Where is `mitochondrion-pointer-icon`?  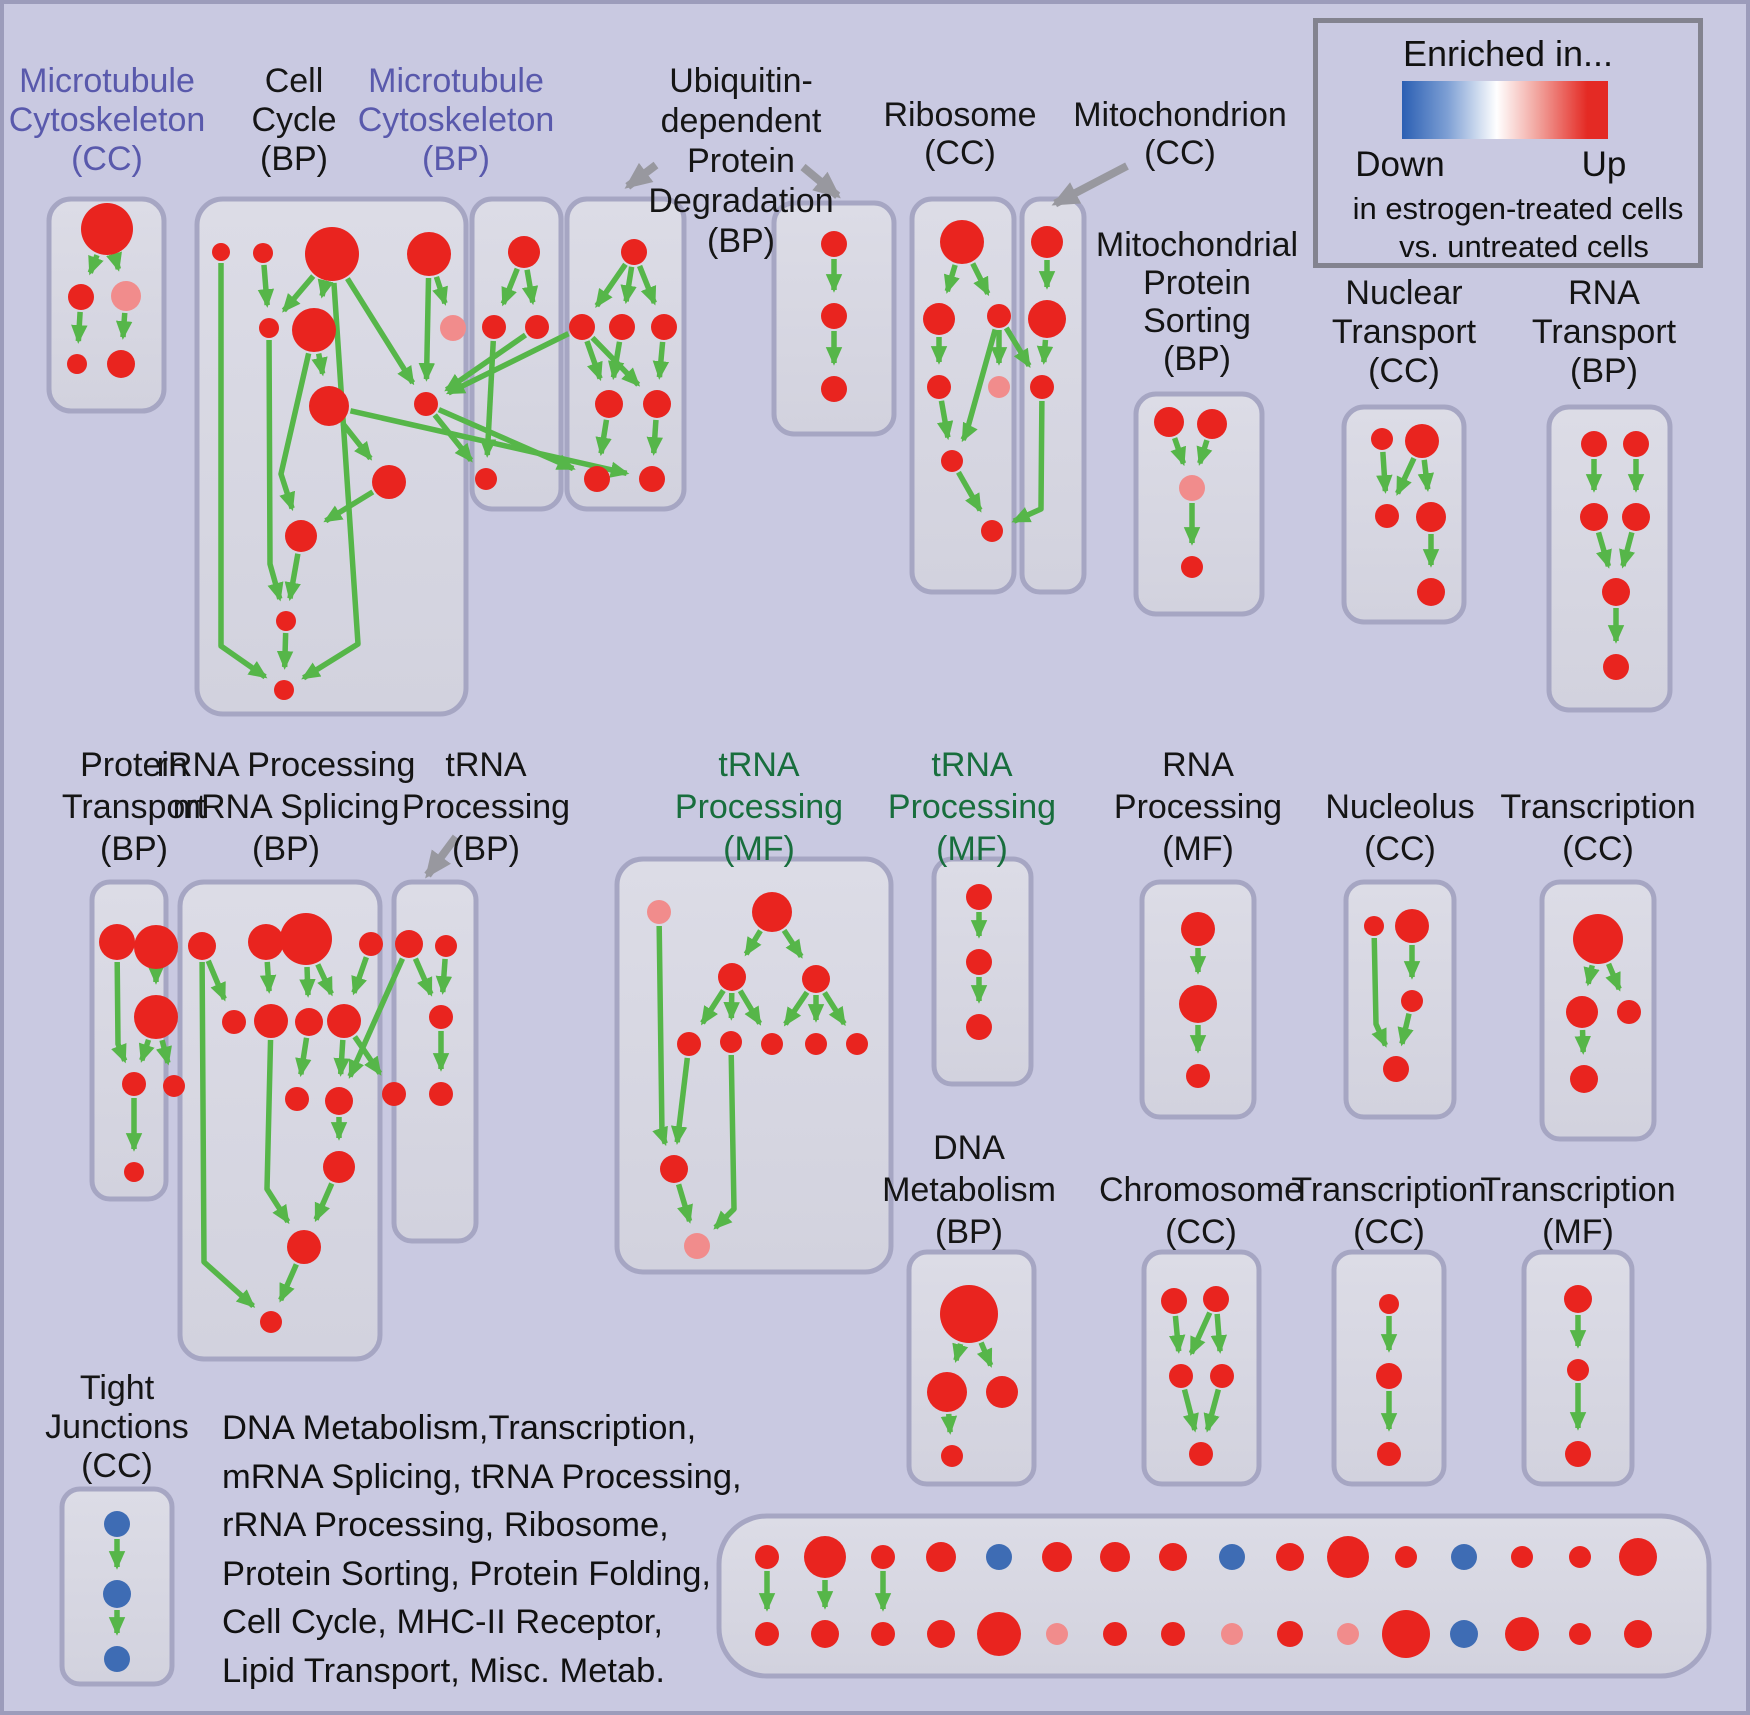 mitochondrion-pointer-icon is located at coordinates (1090, 185).